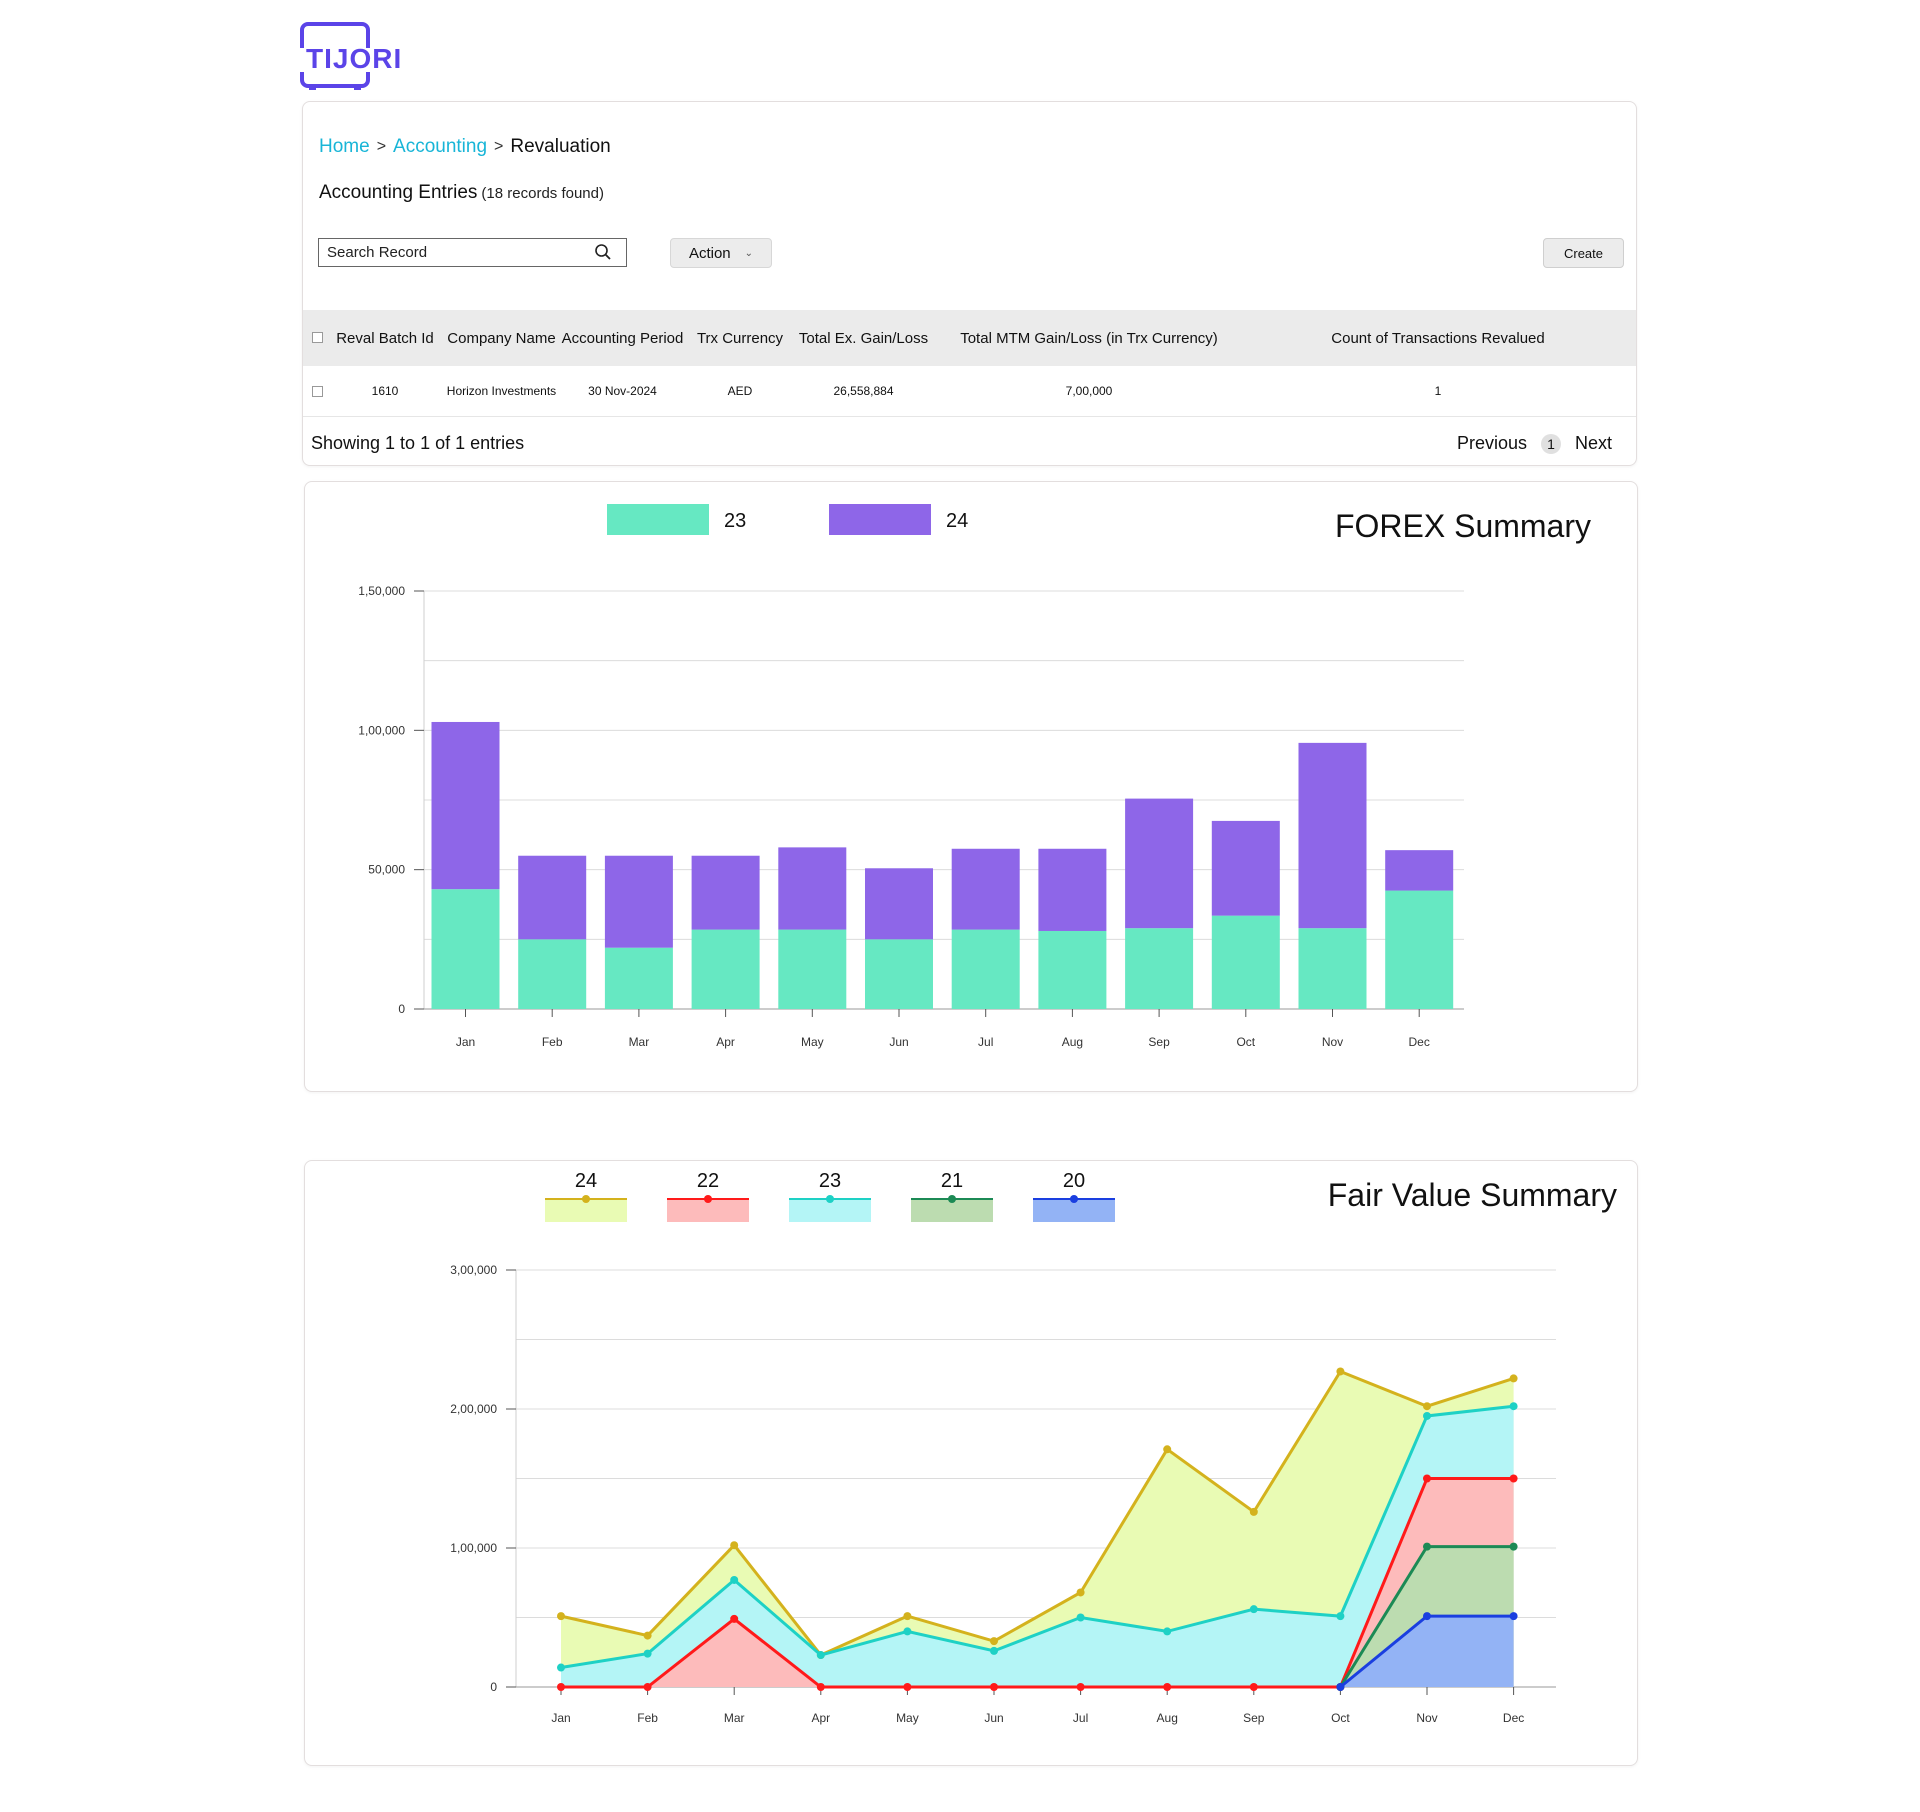  I want to click on point-24-dec, so click(1513, 1378).